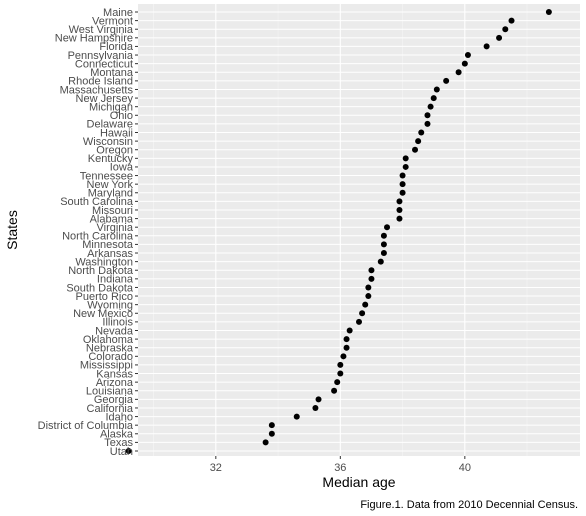  I want to click on y-tick-label: Maine, so click(118, 13).